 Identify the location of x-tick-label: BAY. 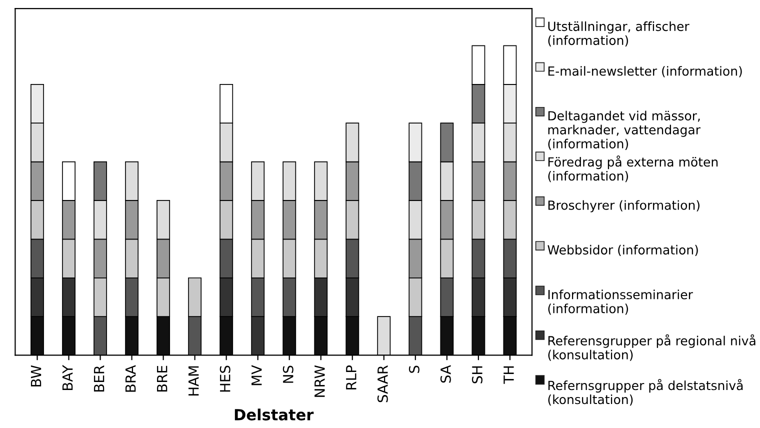
(67, 377).